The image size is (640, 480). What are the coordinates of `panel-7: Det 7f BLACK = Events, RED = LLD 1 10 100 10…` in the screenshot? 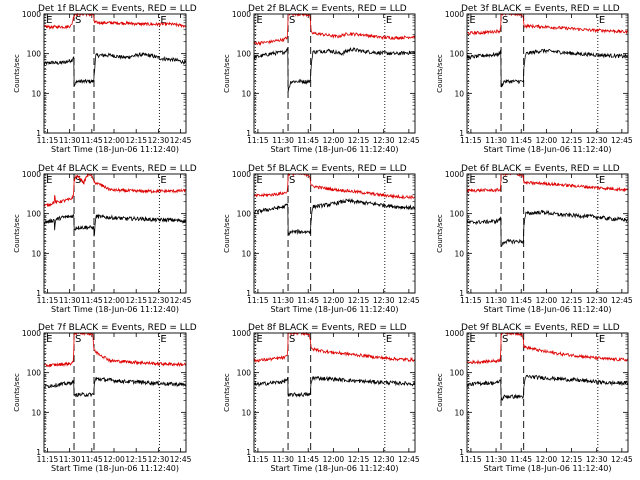 It's located at (105, 398).